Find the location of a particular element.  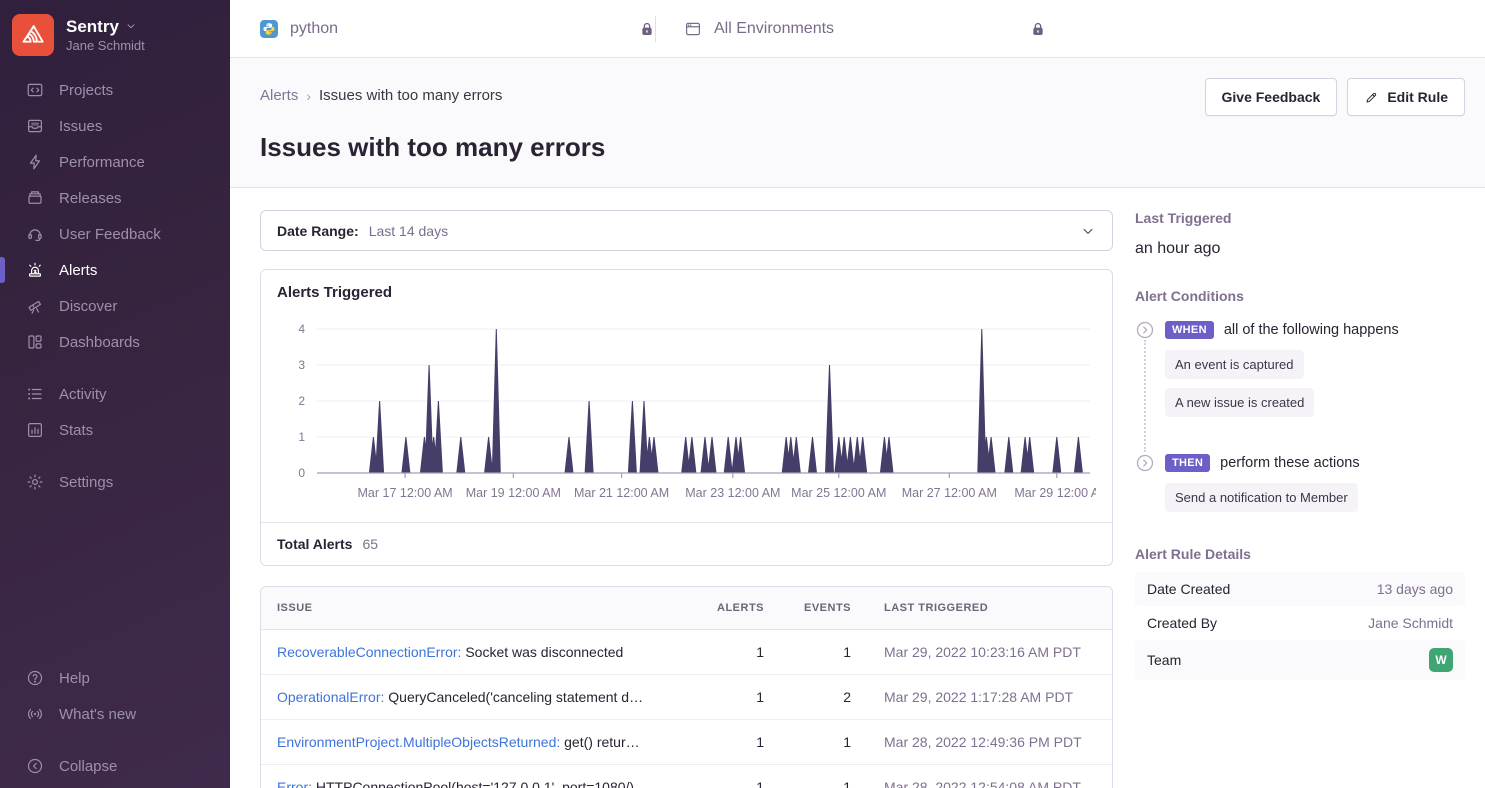

stats-icon is located at coordinates (35, 430).